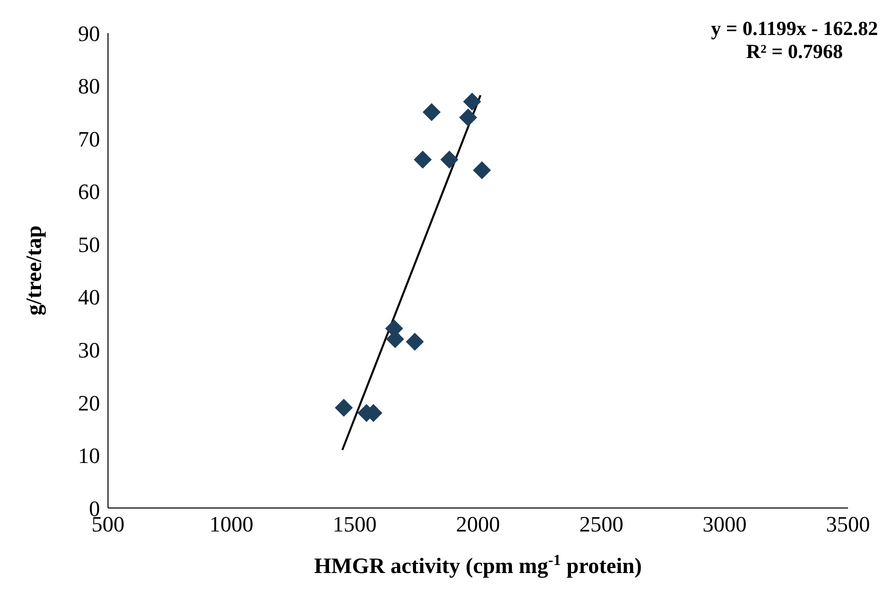 The height and width of the screenshot is (610, 893). Describe the element at coordinates (89, 244) in the screenshot. I see `y-tick-label: 50` at that location.